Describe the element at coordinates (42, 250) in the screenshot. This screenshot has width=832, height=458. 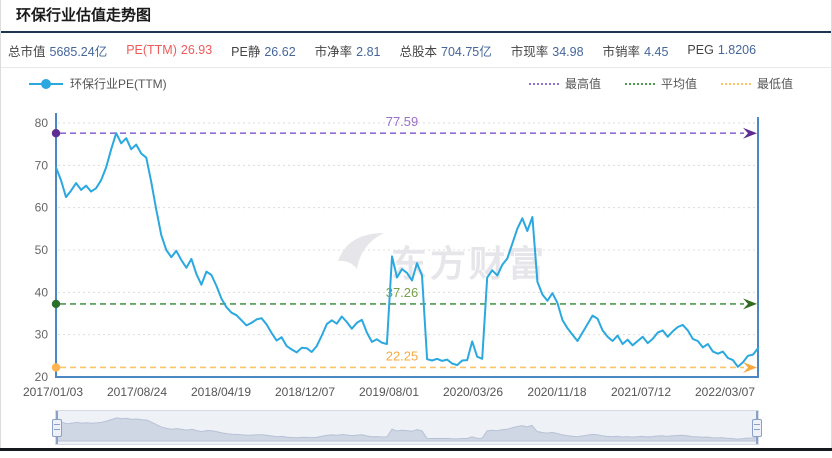
I see `svg-text: 50` at that location.